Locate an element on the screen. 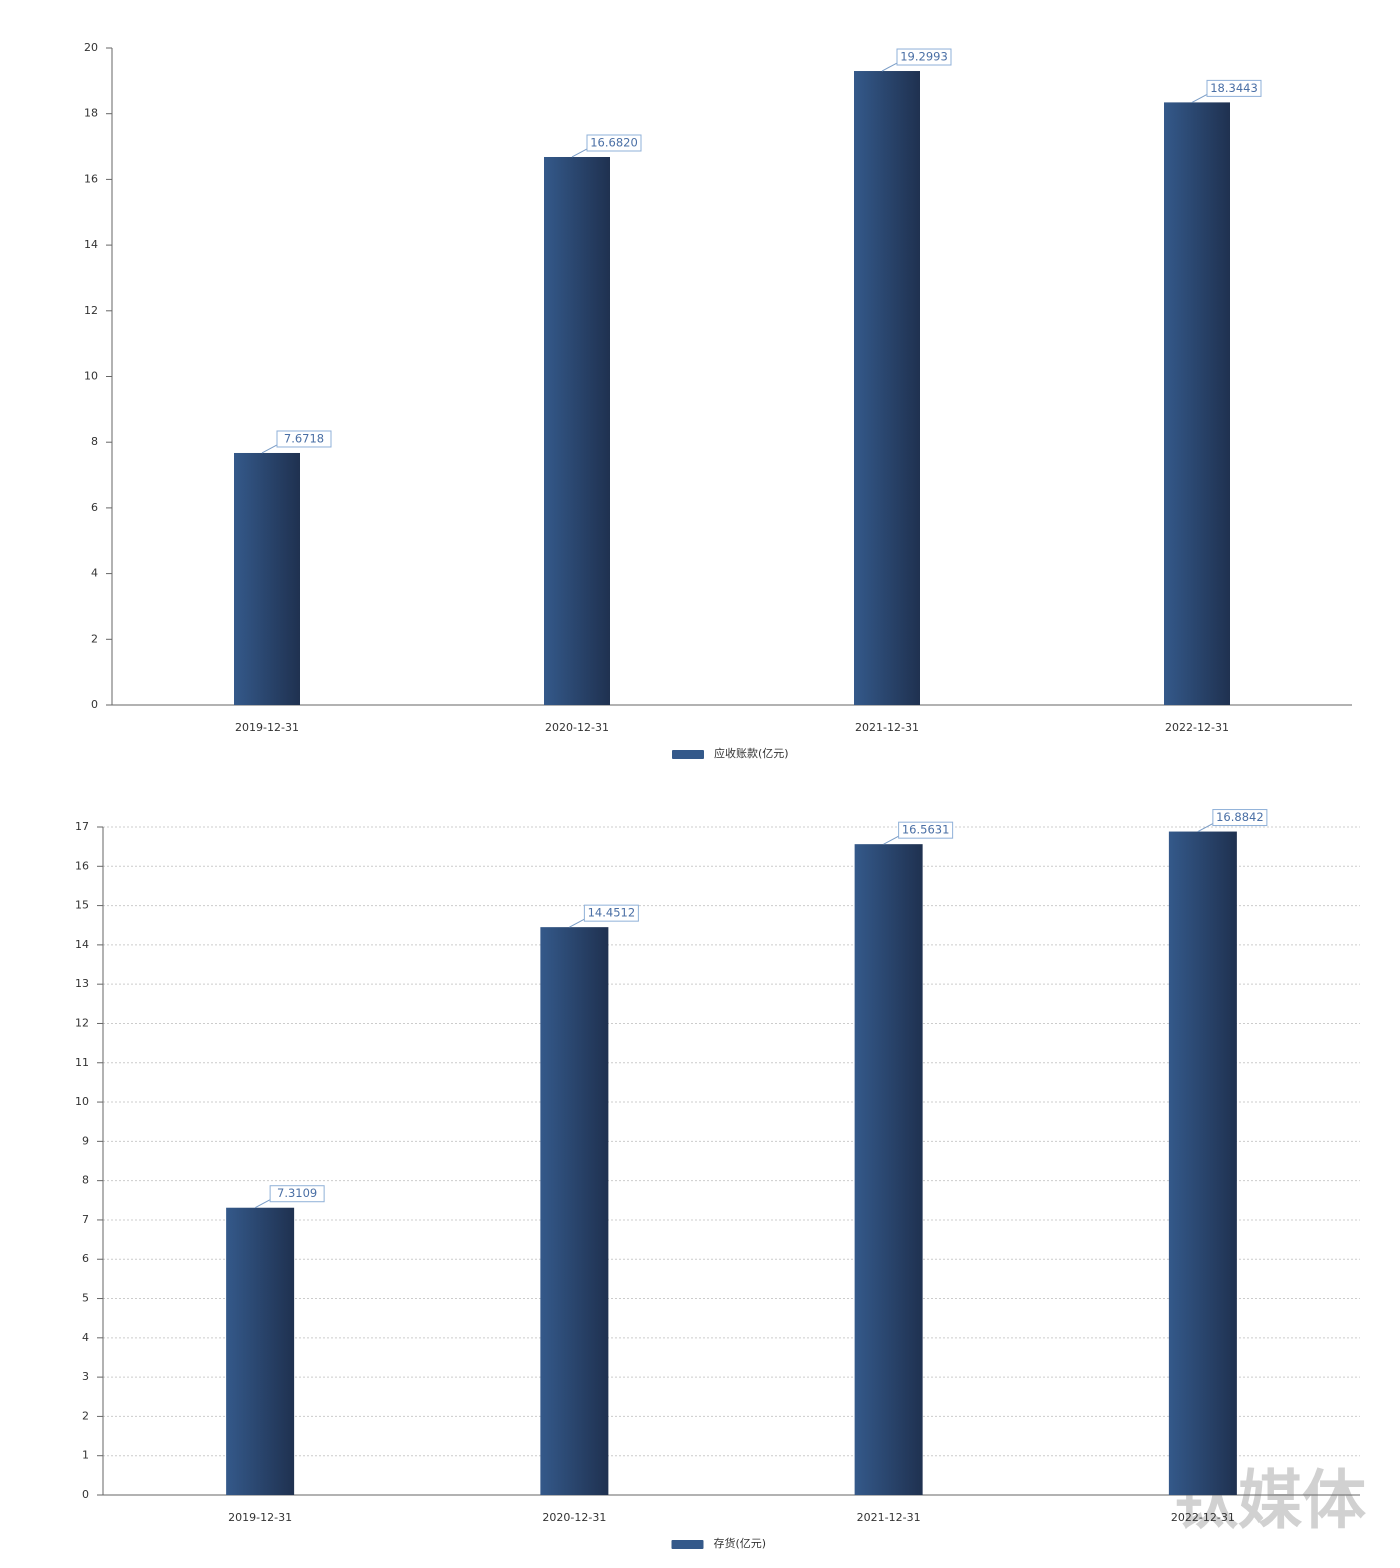 The height and width of the screenshot is (1568, 1400). value-label: 7.3109 is located at coordinates (297, 1193).